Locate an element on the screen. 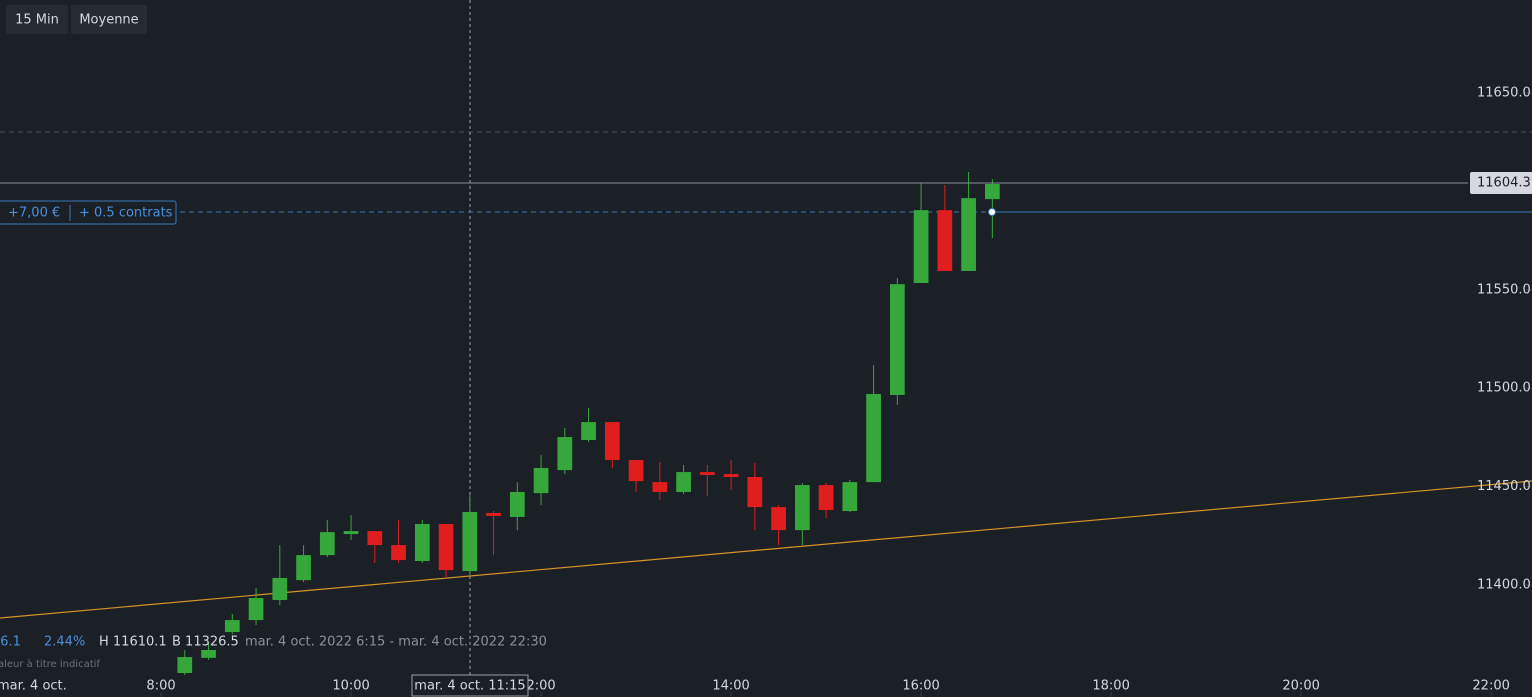  y-tick-label: 11400.0 is located at coordinates (1504, 585).